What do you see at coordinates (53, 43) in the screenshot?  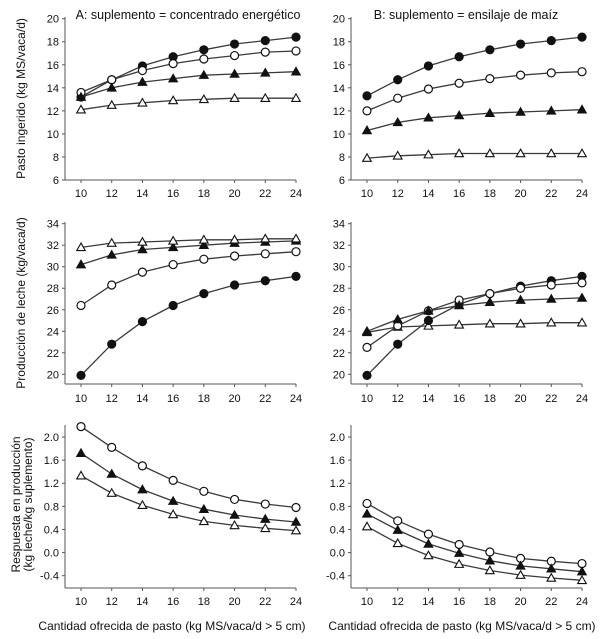 I see `y-tick-label: 18` at bounding box center [53, 43].